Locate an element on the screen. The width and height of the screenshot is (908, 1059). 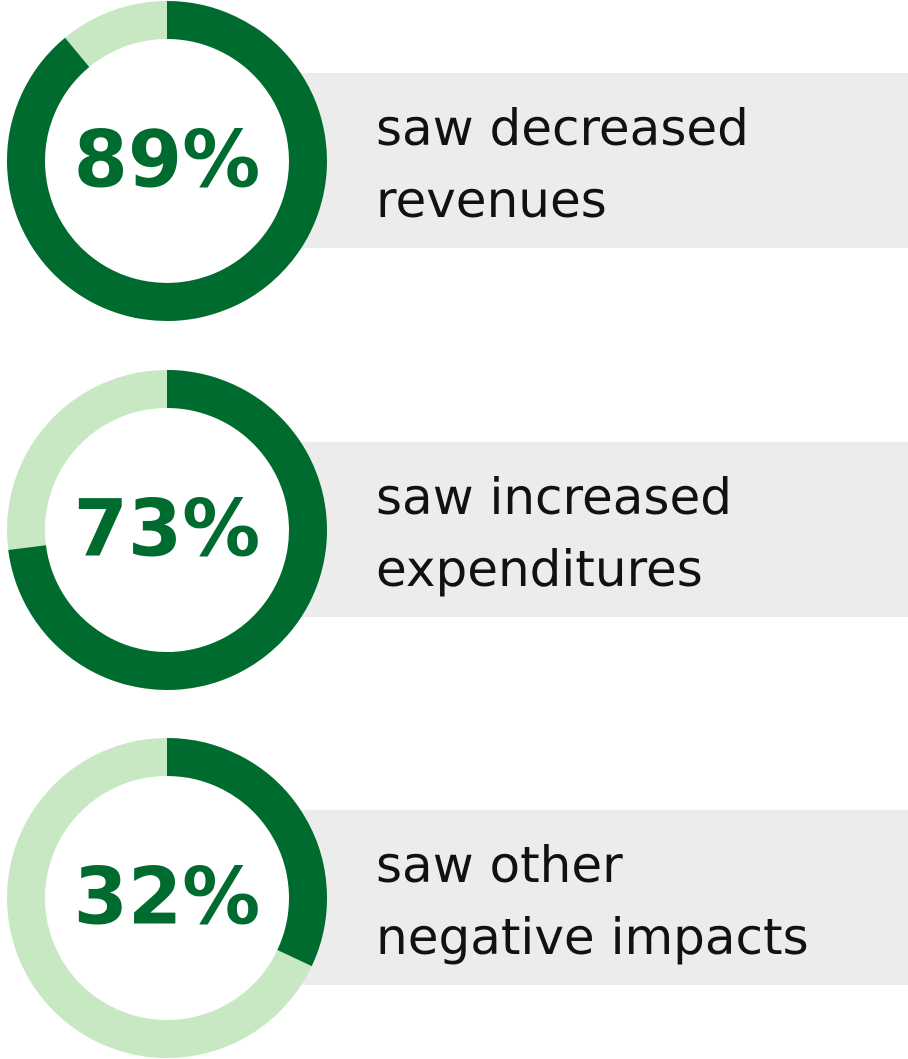
description-line: negative impacts is located at coordinates (592, 937).